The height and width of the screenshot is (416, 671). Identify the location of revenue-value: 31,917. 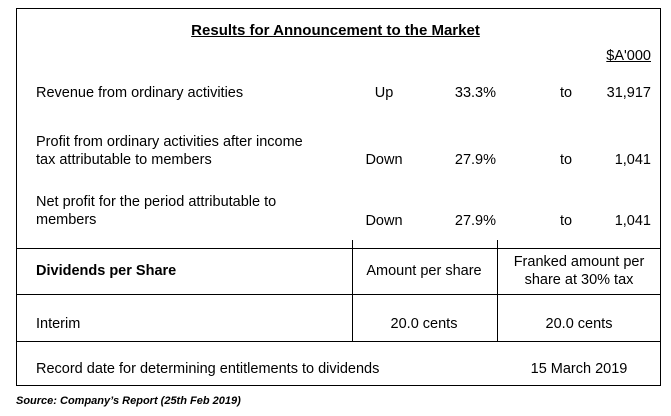
(628, 93).